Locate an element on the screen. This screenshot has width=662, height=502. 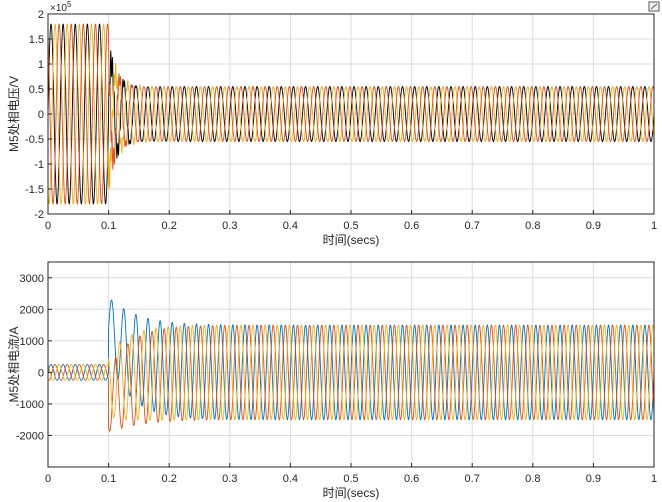
current-x-tick-label: 0.4 is located at coordinates (290, 479).